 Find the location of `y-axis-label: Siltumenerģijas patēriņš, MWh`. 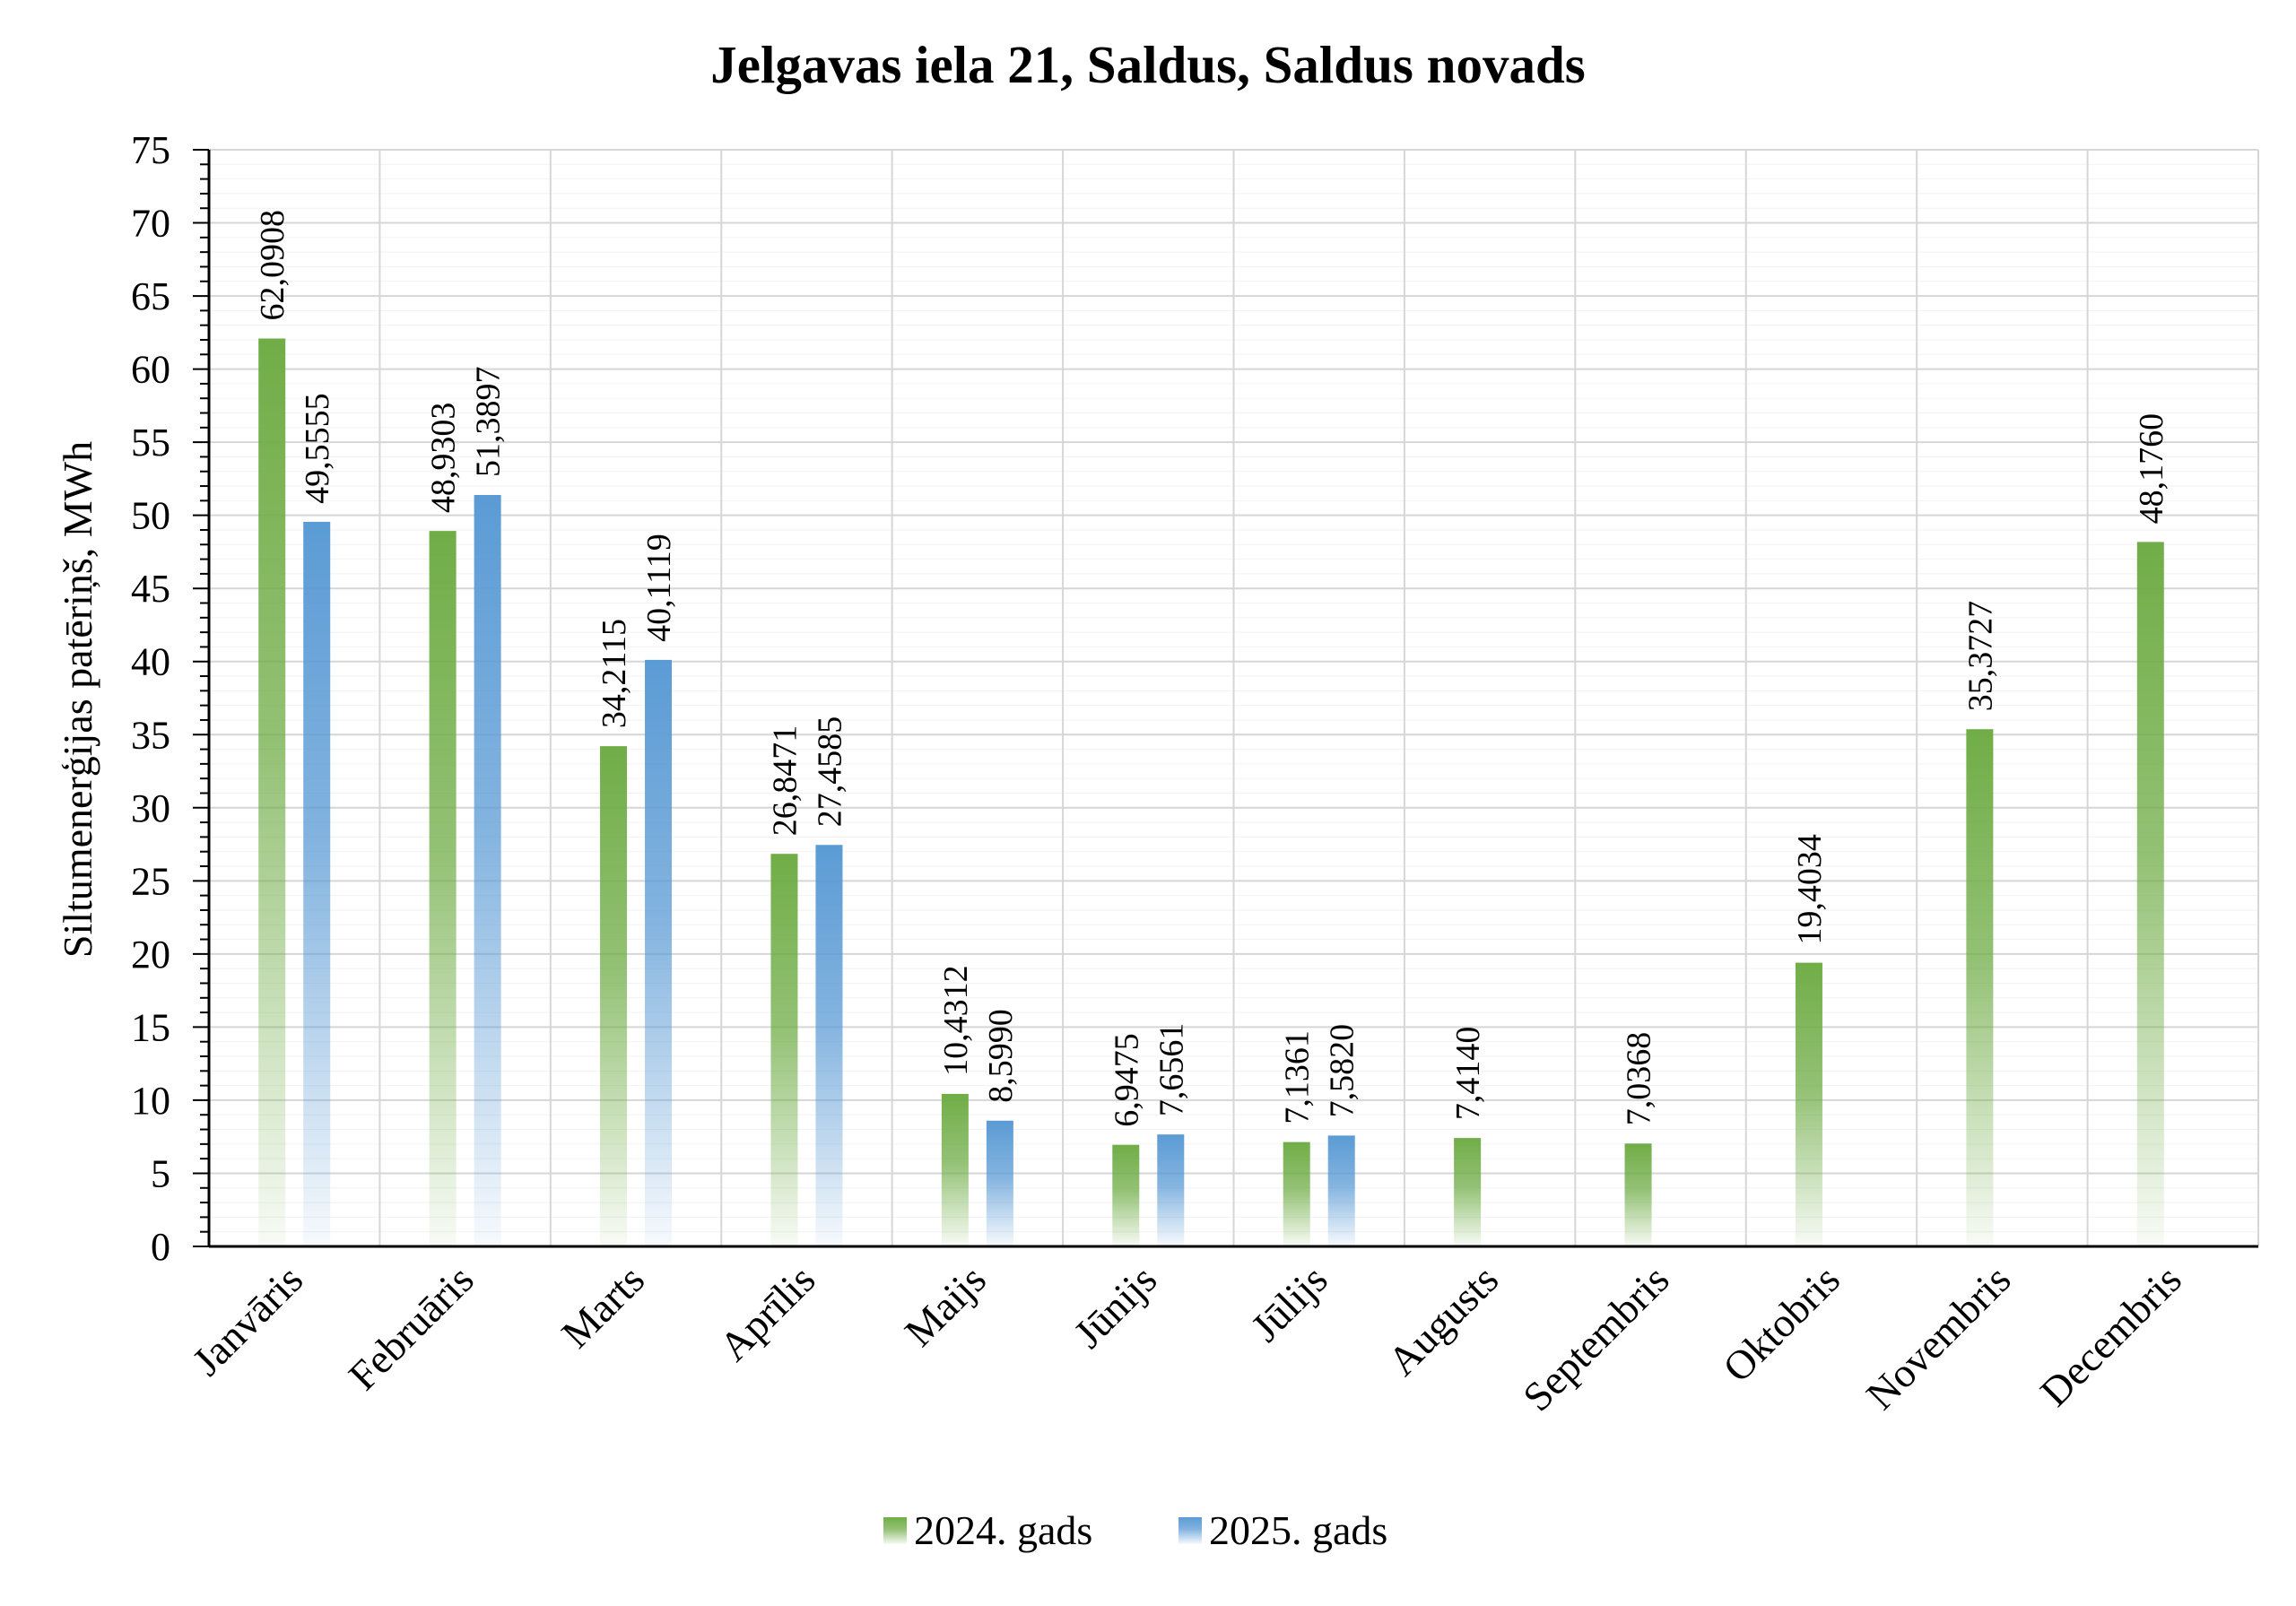

y-axis-label: Siltumenerģijas patēriņš, MWh is located at coordinates (77, 699).